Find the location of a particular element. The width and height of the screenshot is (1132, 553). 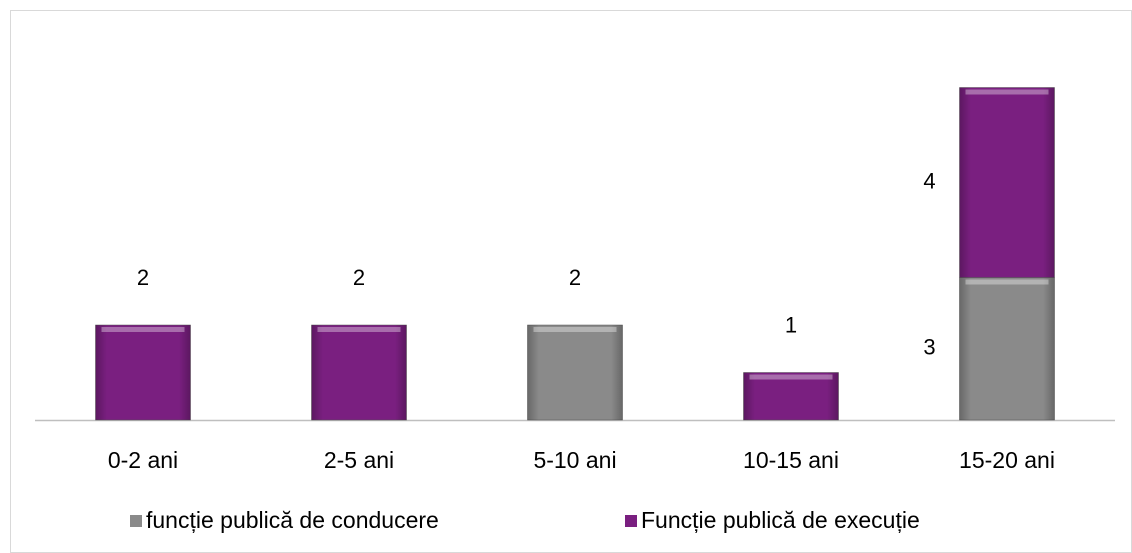

x-tick-label: 0-2 ani is located at coordinates (143, 460).